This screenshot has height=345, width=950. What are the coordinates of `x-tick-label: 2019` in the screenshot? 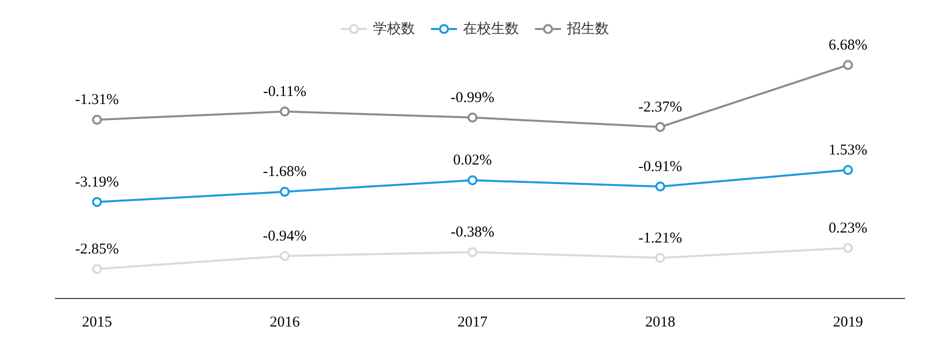 It's located at (848, 322).